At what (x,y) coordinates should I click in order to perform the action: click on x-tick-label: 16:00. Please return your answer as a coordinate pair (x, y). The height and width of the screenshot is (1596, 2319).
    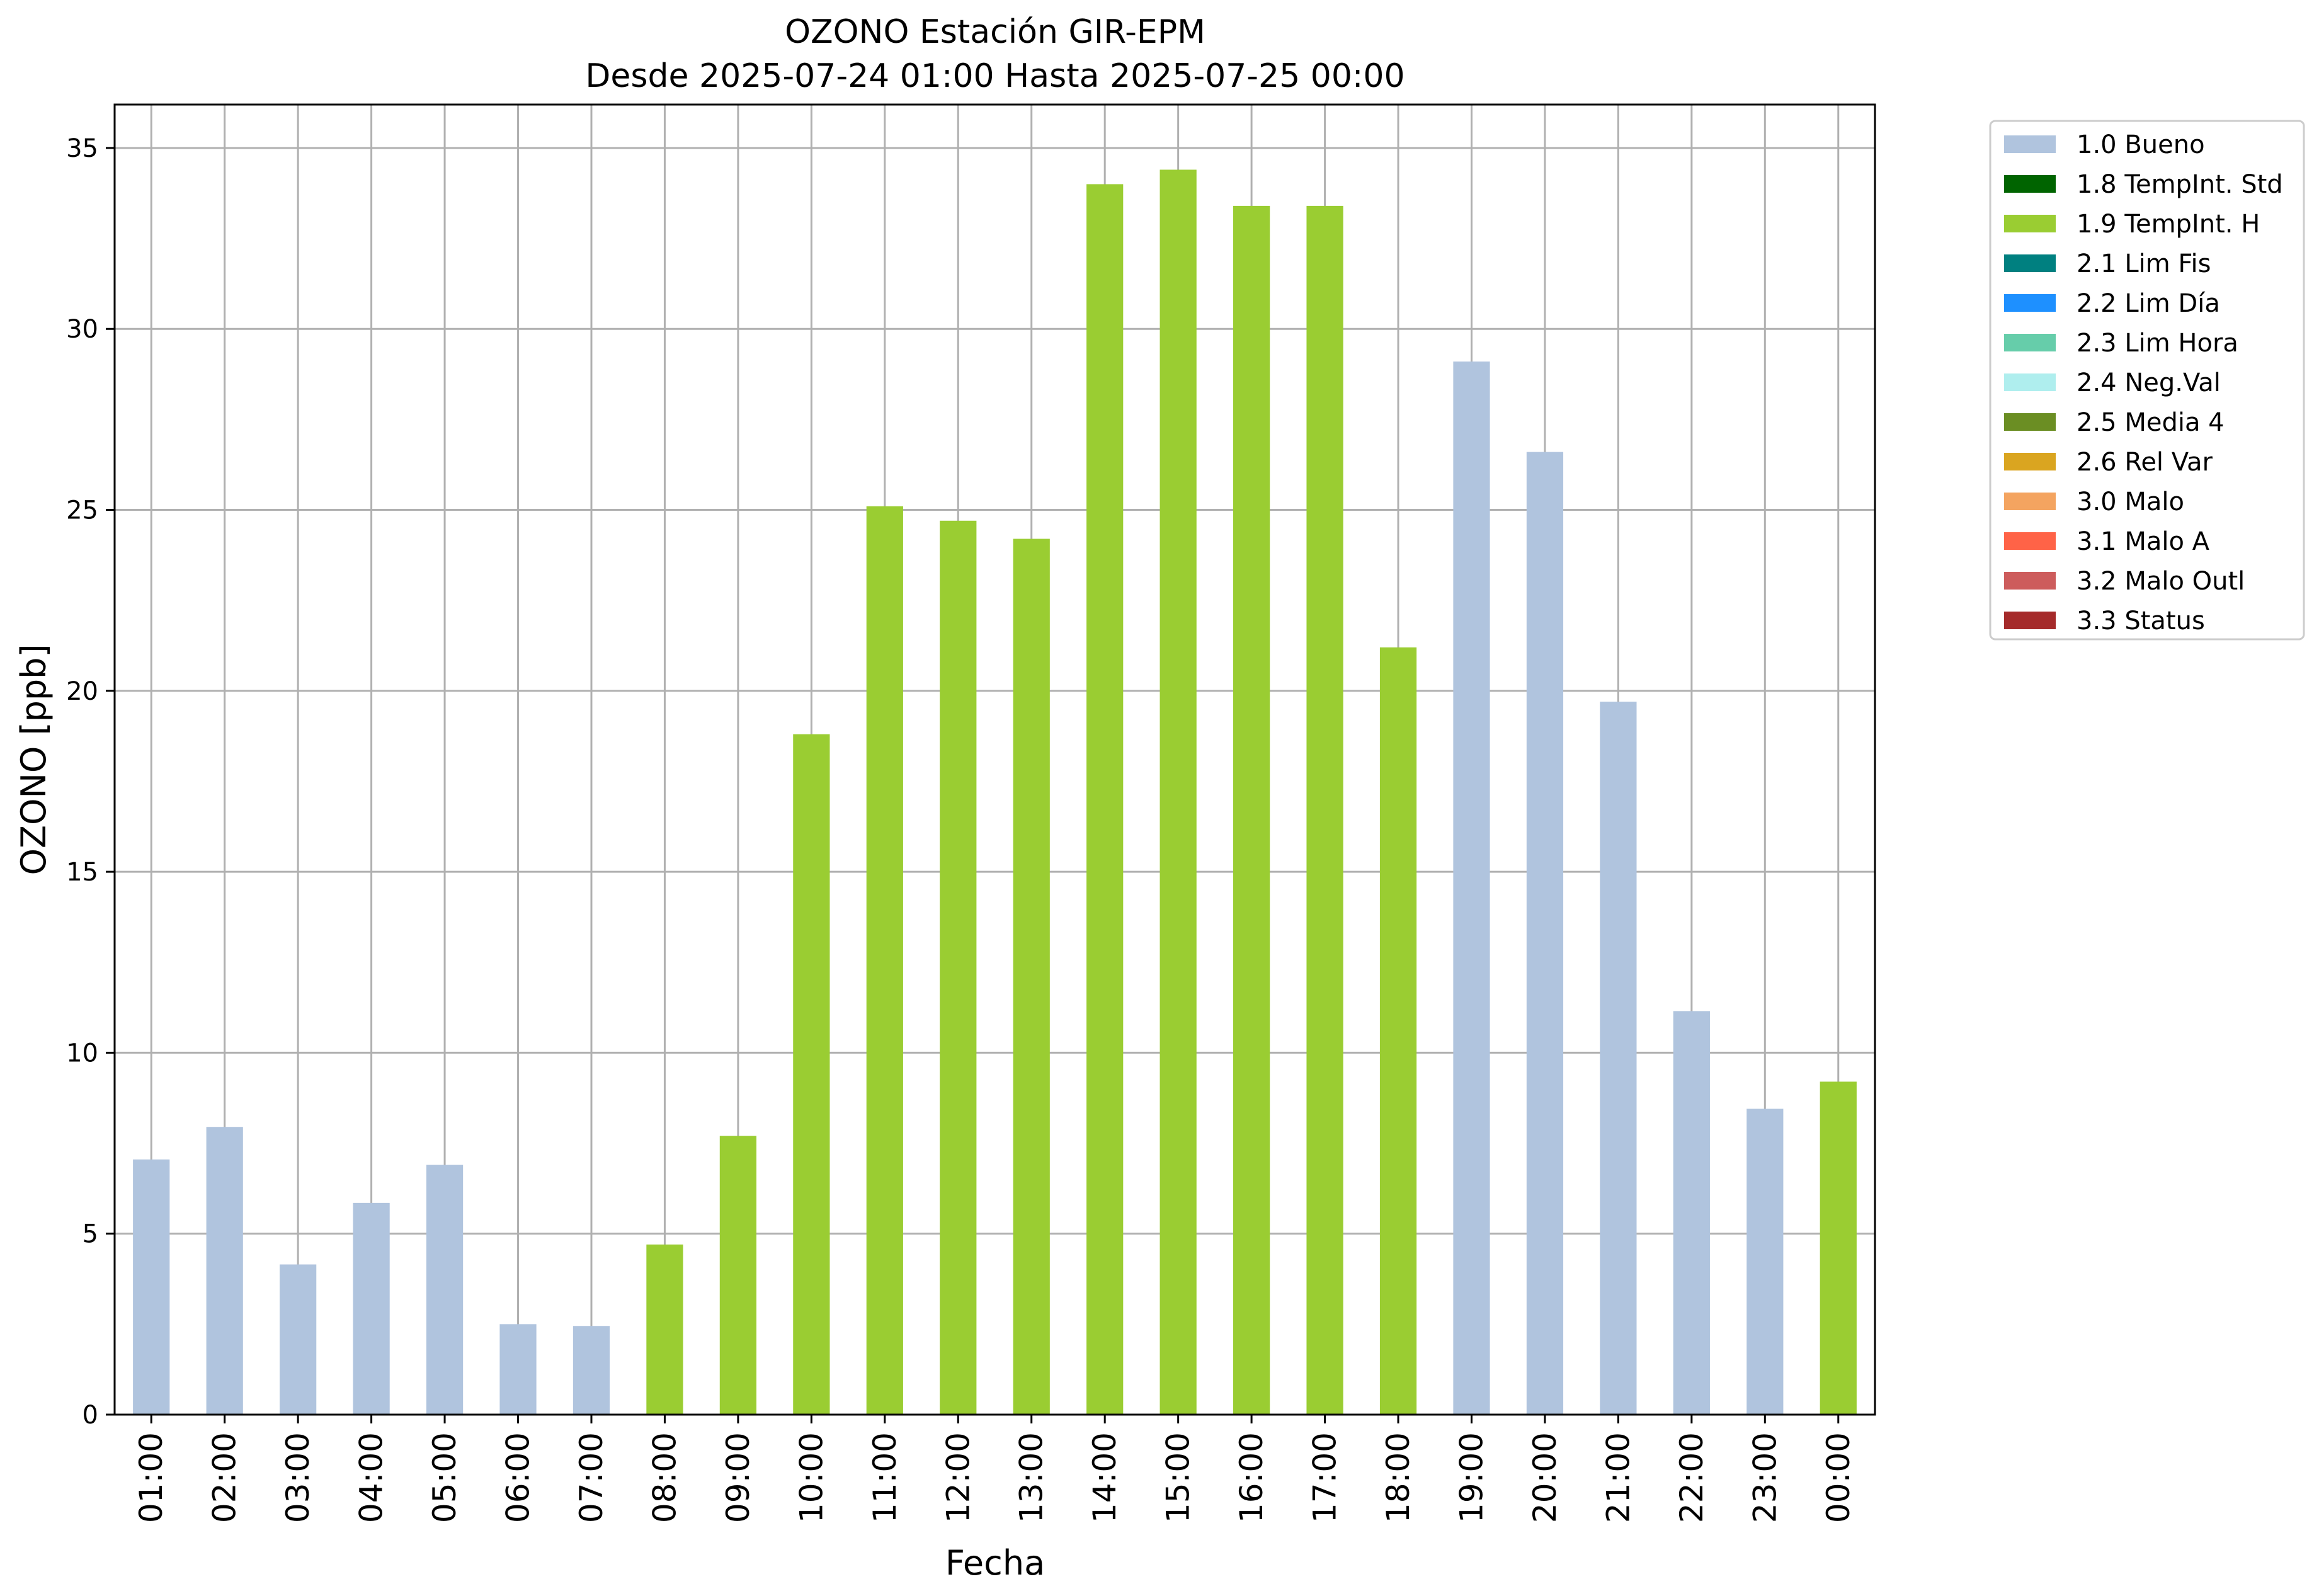
    Looking at the image, I should click on (1251, 1477).